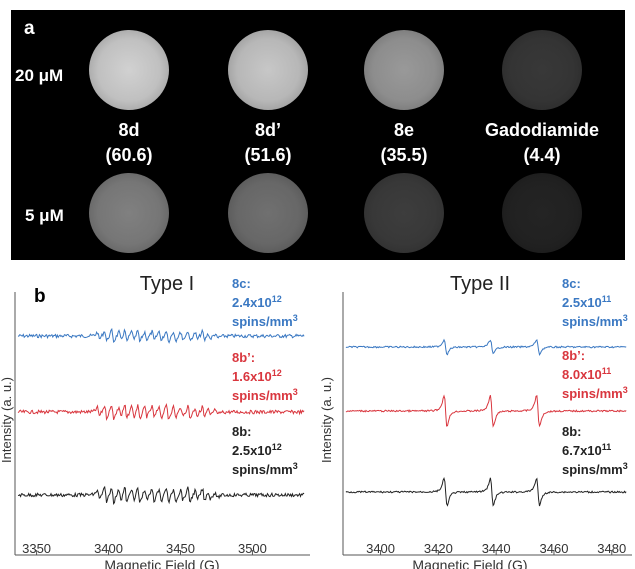  I want to click on panel-b-letter: b, so click(40, 296).